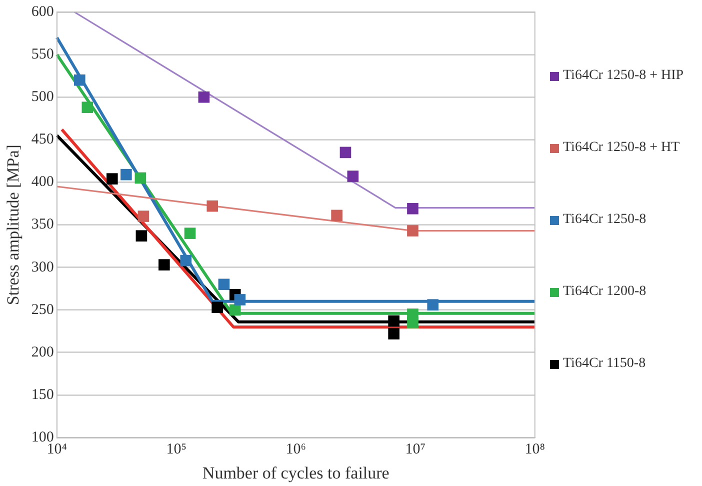 The width and height of the screenshot is (702, 486). What do you see at coordinates (57, 450) in the screenshot?
I see `x-tick-label: 10⁴` at bounding box center [57, 450].